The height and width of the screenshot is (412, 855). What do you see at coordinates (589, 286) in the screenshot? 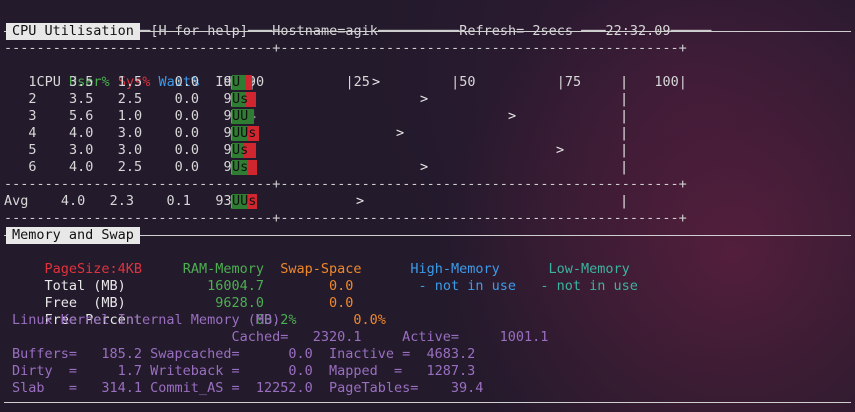
I see `total-low: - not in use` at bounding box center [589, 286].